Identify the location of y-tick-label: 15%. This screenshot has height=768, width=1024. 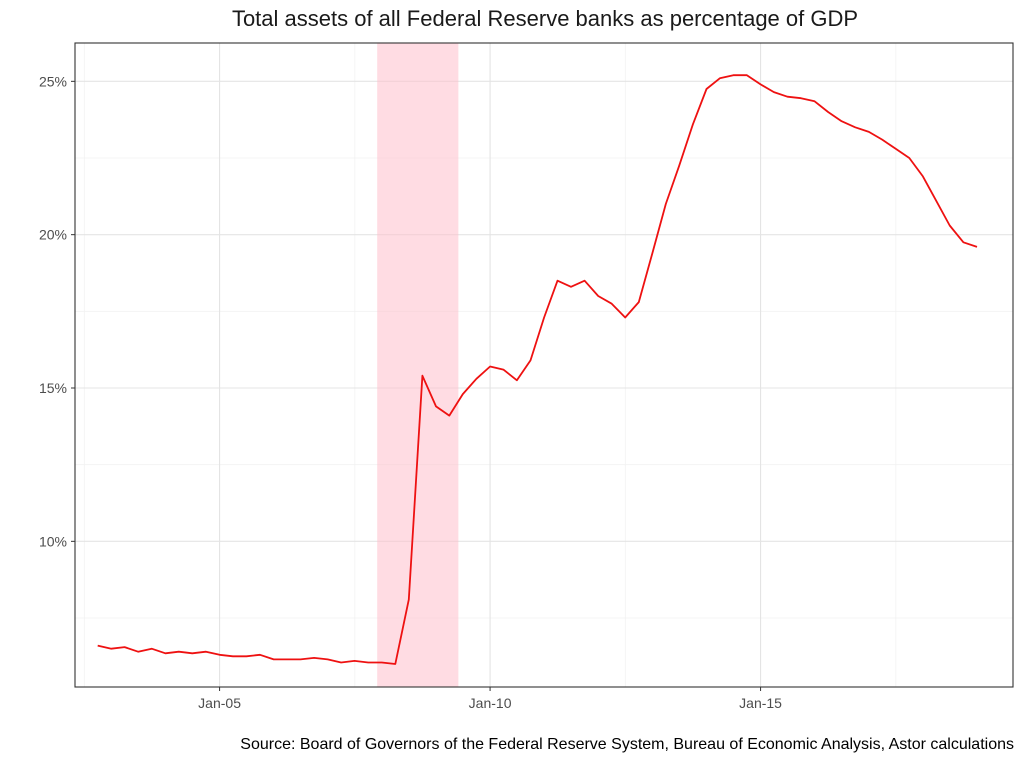
(53, 388).